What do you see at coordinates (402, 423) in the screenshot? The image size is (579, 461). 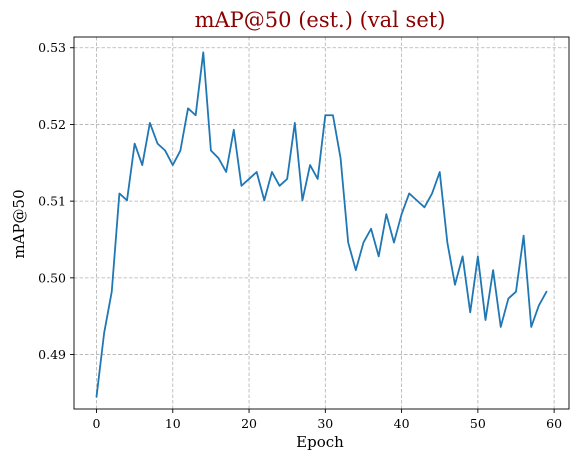 I see `x-tick-label: 40` at bounding box center [402, 423].